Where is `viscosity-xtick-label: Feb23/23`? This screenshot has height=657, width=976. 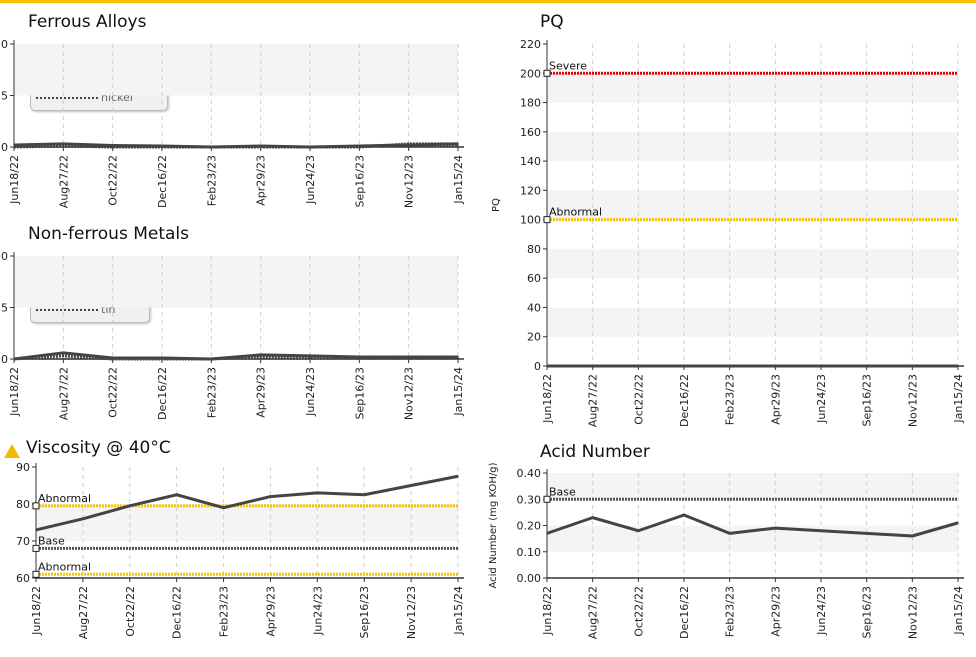
viscosity-xtick-label: Feb23/23 is located at coordinates (224, 611).